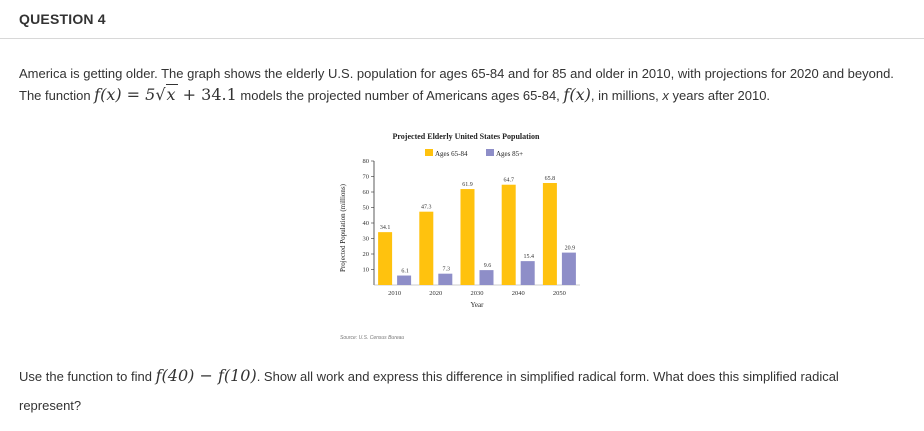  Describe the element at coordinates (467, 185) in the screenshot. I see `bar-value-label: 61.9` at that location.